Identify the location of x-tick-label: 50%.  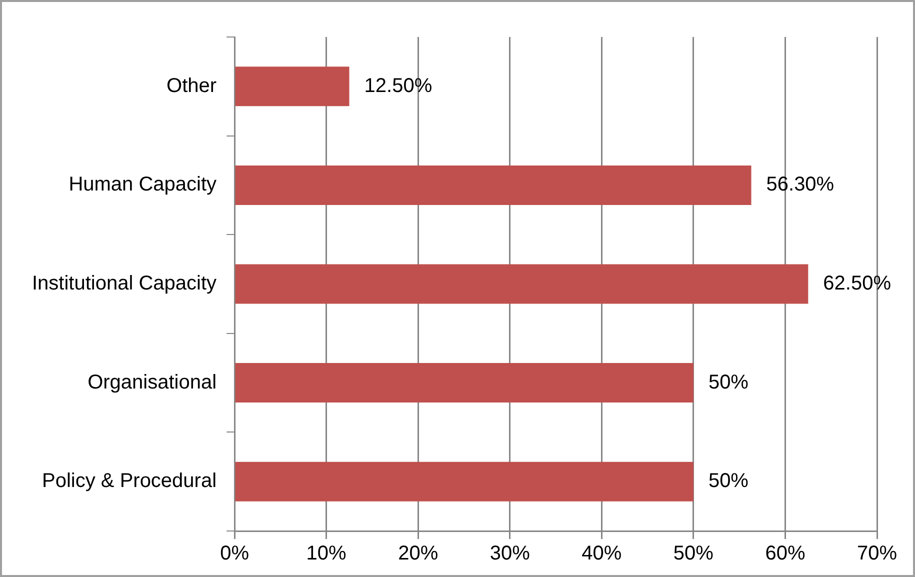
(693, 553).